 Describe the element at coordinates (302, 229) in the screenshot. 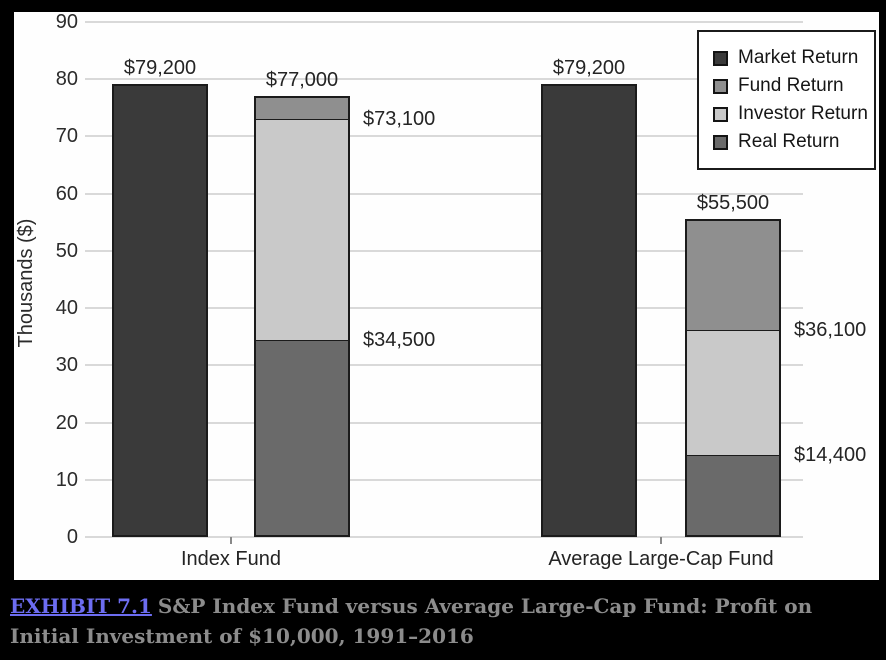

I see `bar-segment-investor-return-index-fund` at that location.